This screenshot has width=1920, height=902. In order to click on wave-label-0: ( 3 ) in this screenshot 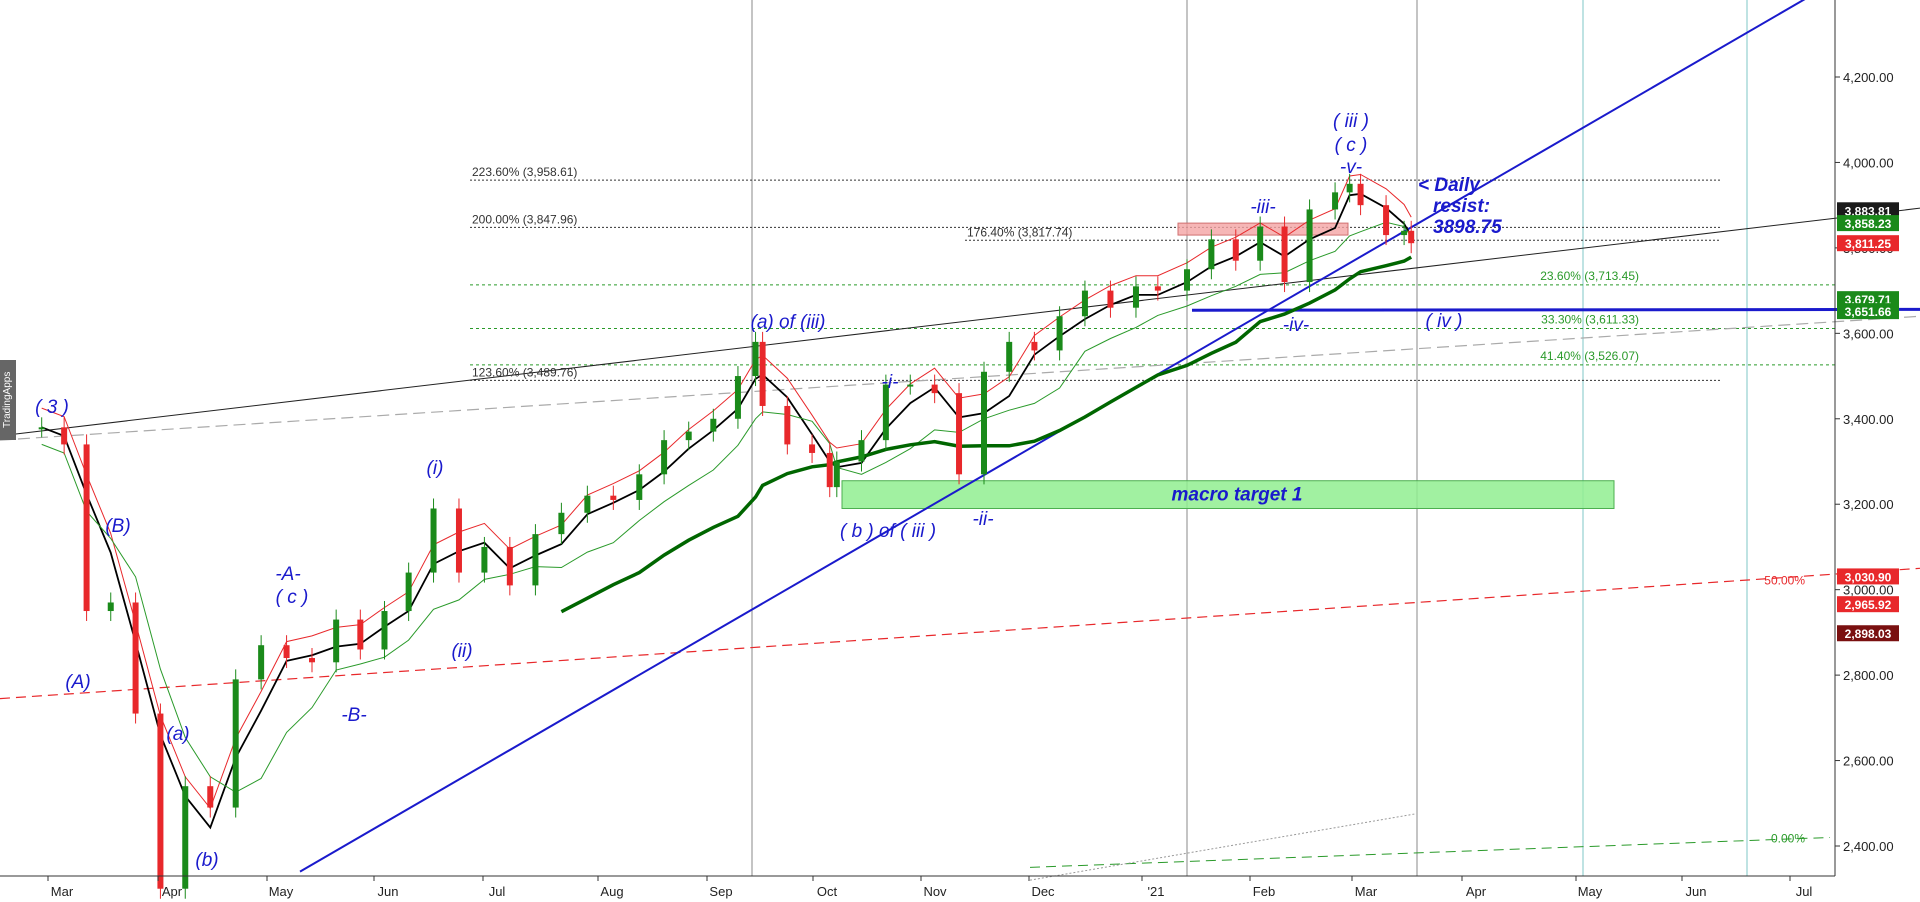, I will do `click(52, 407)`.